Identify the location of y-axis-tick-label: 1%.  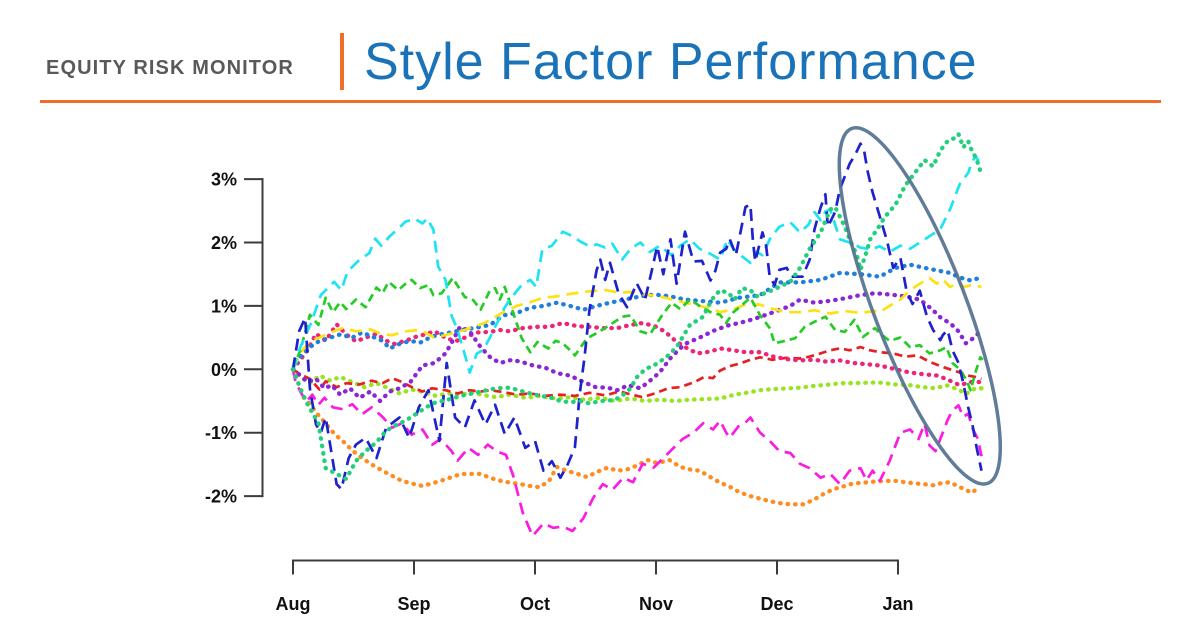
(224, 306).